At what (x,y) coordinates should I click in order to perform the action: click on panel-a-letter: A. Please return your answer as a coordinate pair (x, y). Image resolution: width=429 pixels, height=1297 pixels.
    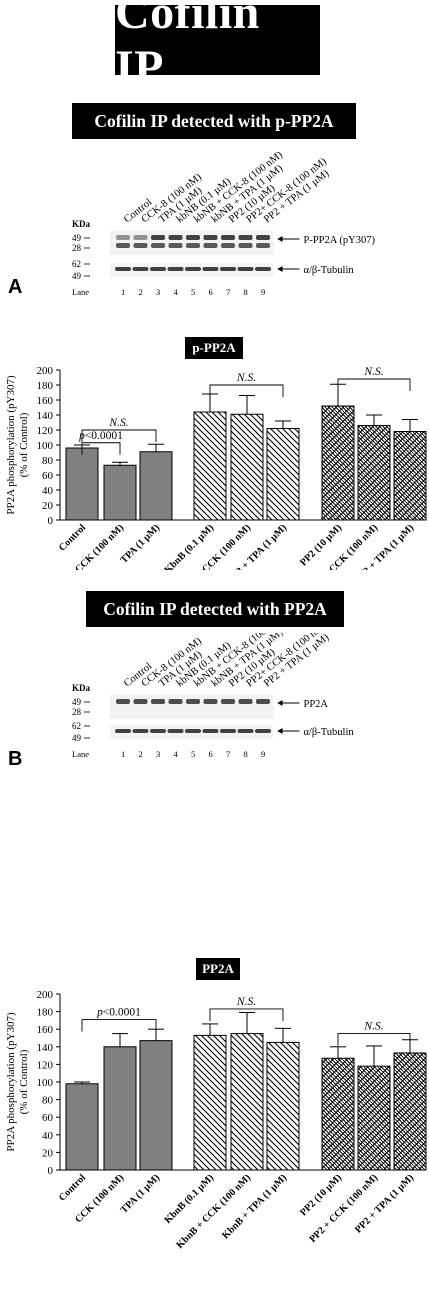
    Looking at the image, I should click on (15, 287).